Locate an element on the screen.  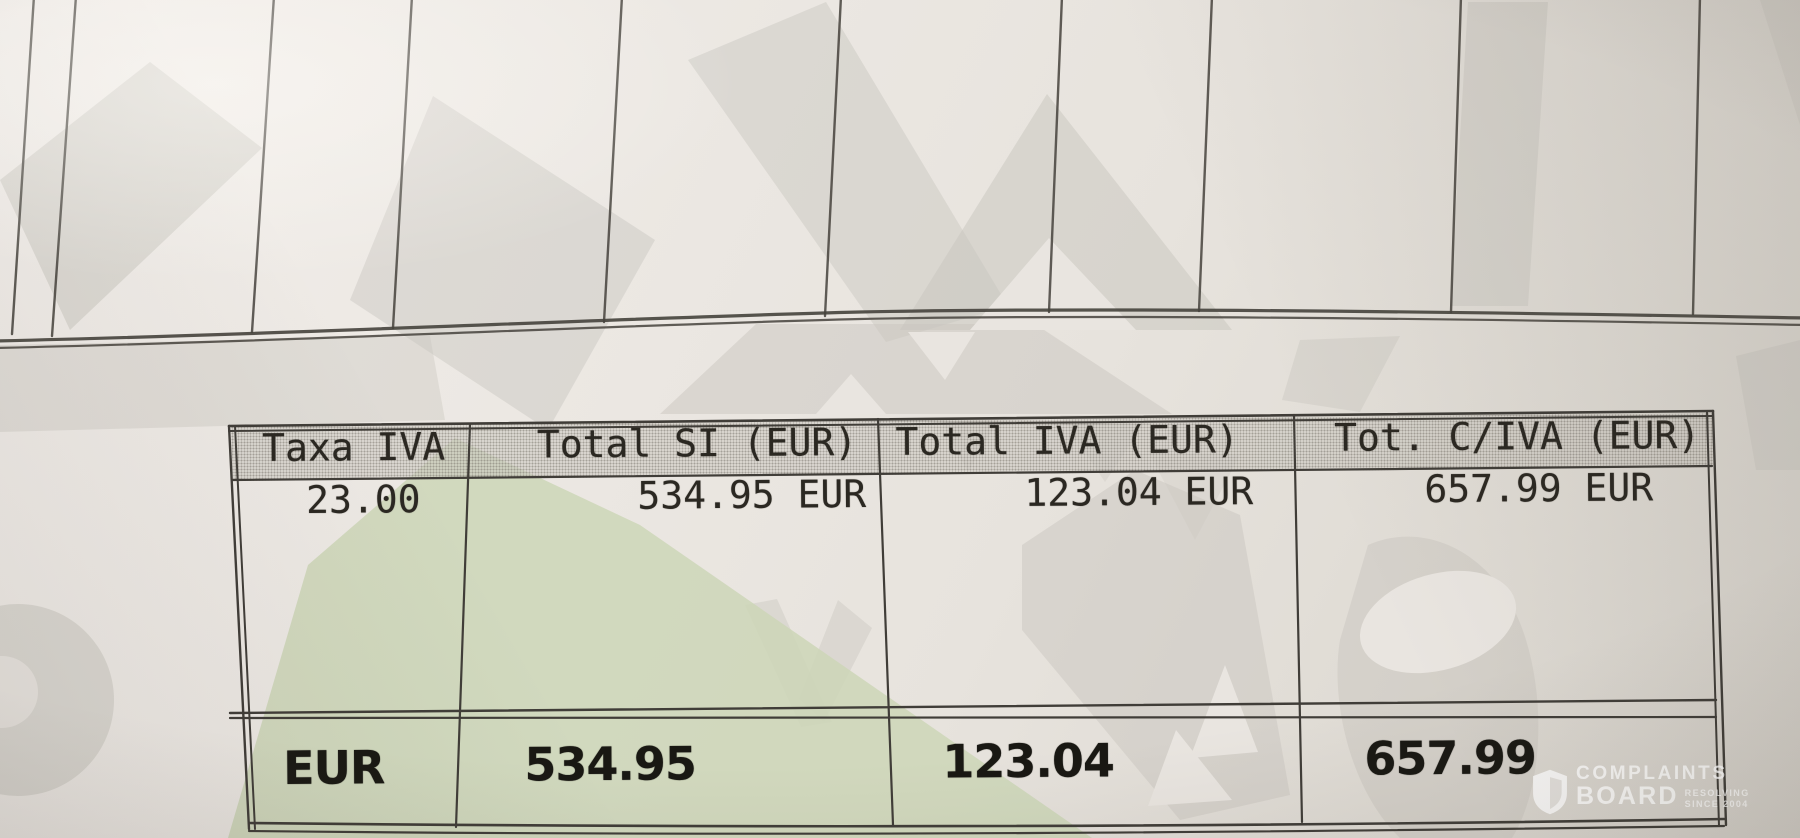
shield-icon is located at coordinates (1550, 792).